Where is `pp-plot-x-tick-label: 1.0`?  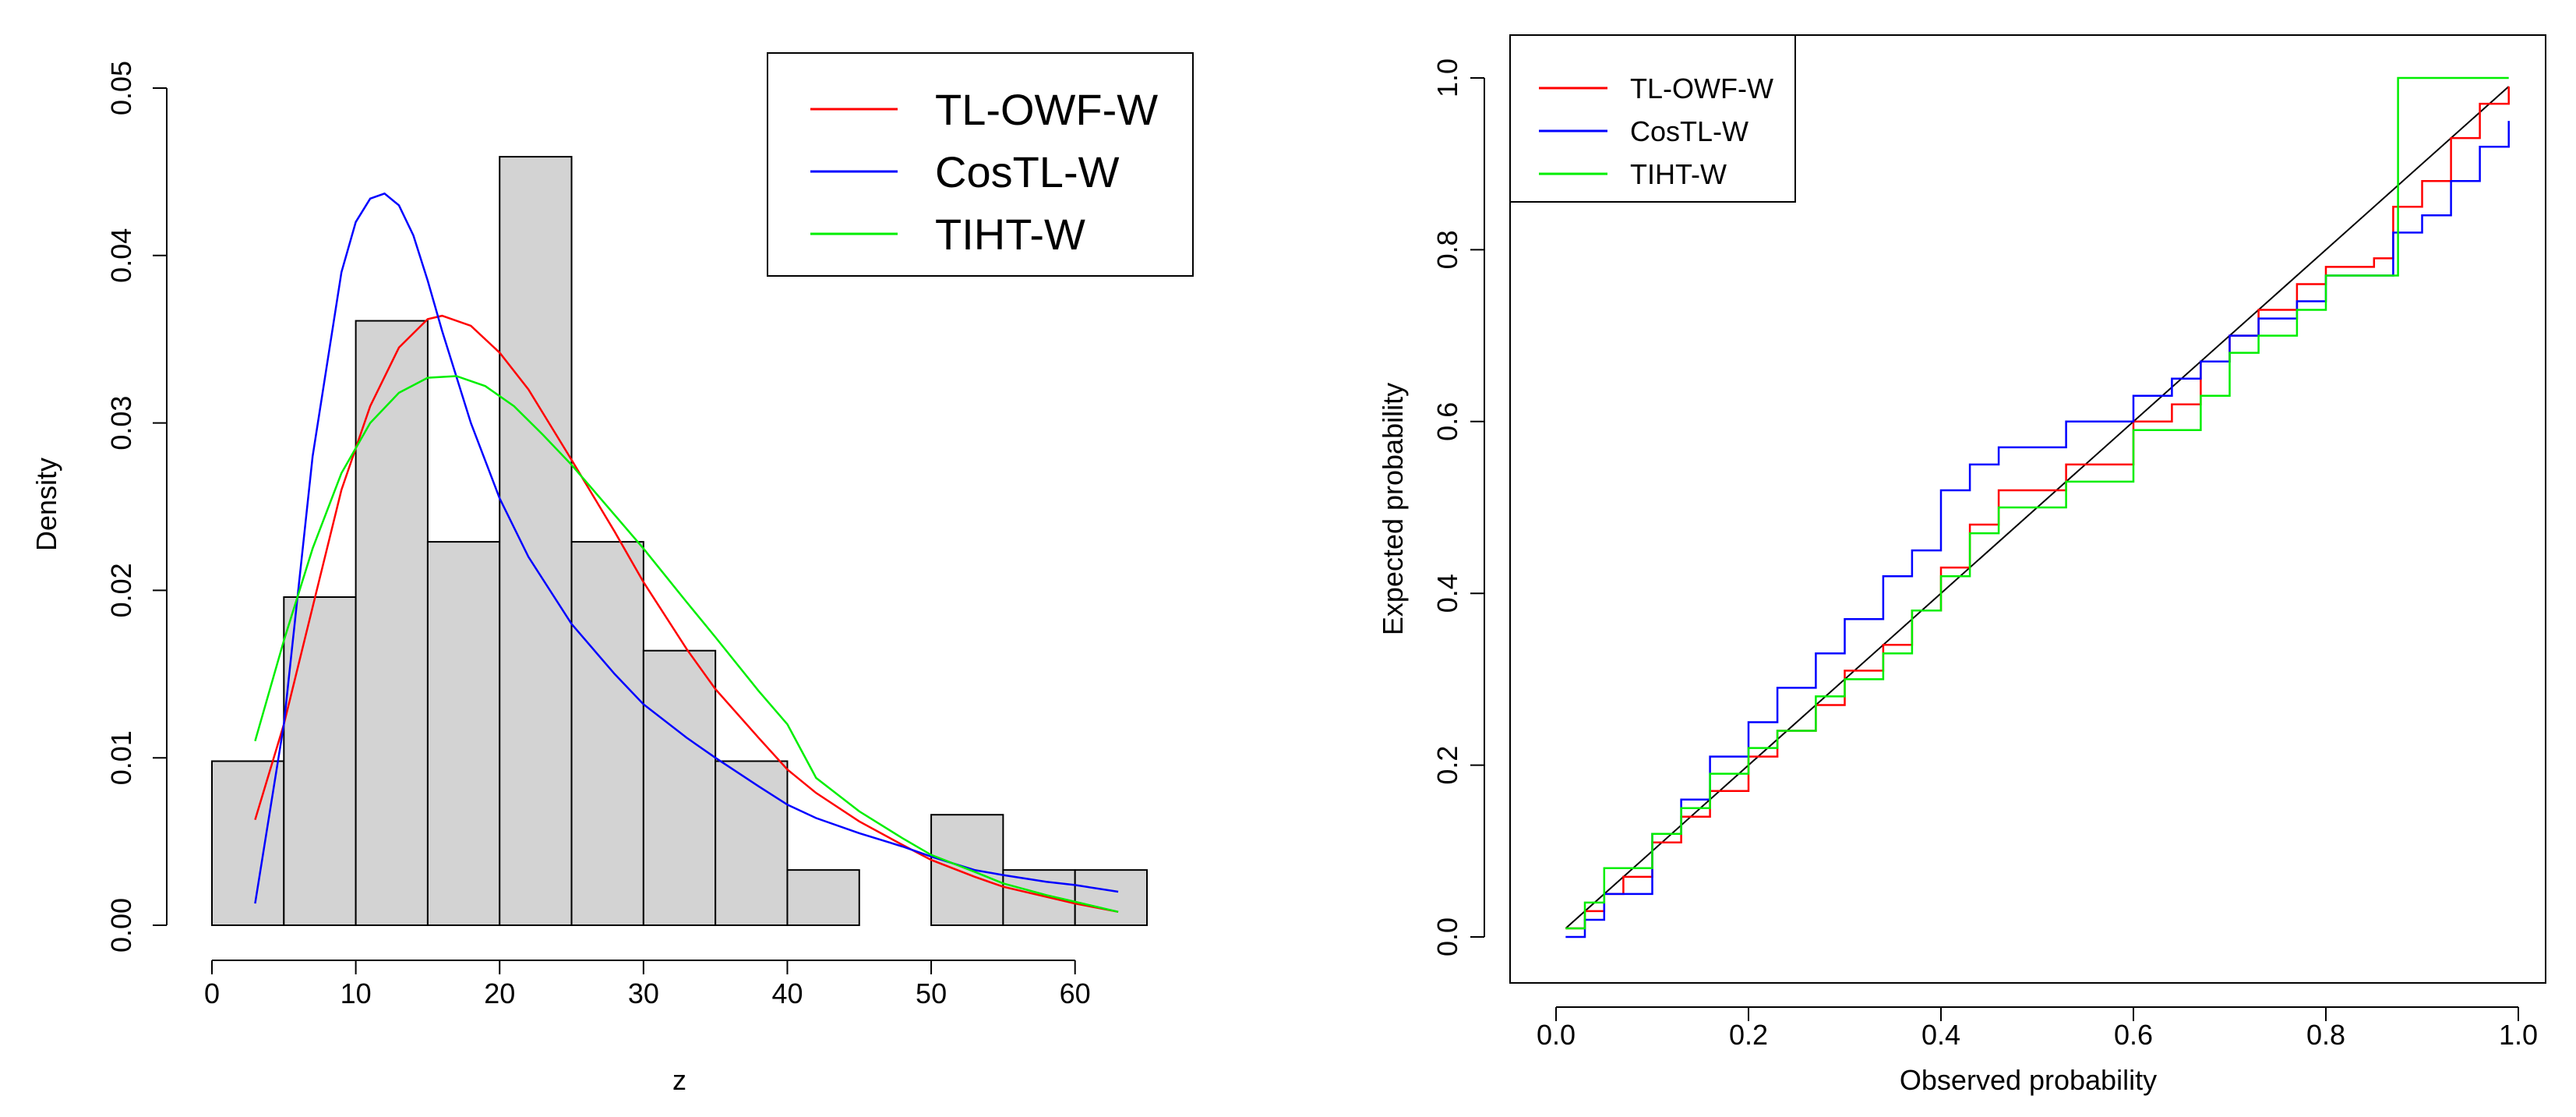
pp-plot-x-tick-label: 1.0 is located at coordinates (2518, 1035).